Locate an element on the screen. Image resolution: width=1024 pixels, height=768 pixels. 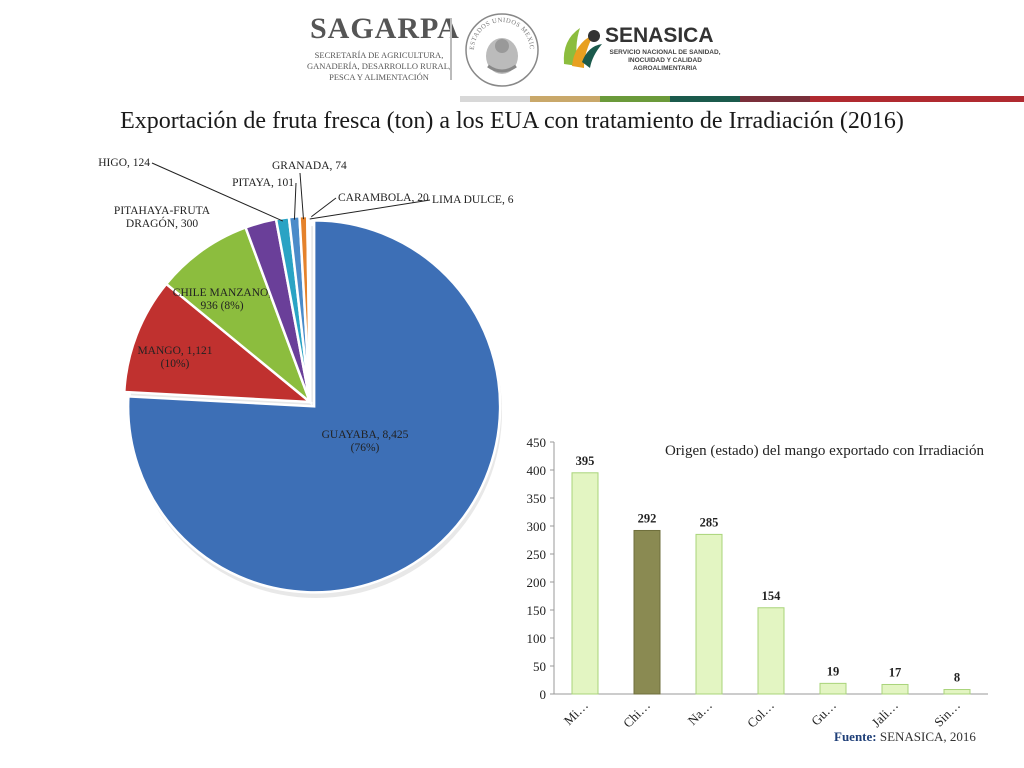
pie-slice-label: HIGO, 124 is located at coordinates (124, 163).